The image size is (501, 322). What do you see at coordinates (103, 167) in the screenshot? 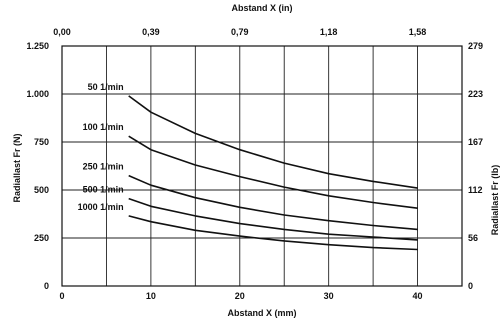
I see `series-label: 250 1/min` at bounding box center [103, 167].